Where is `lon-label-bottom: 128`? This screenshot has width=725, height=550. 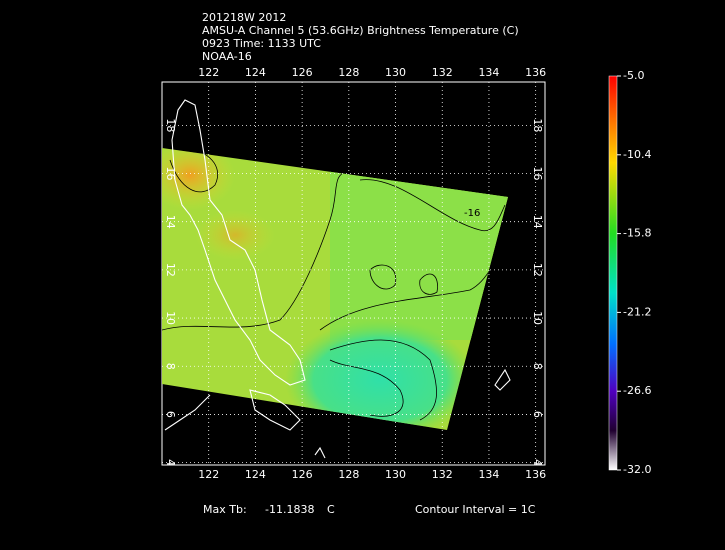
lon-label-bottom: 128 is located at coordinates (348, 474).